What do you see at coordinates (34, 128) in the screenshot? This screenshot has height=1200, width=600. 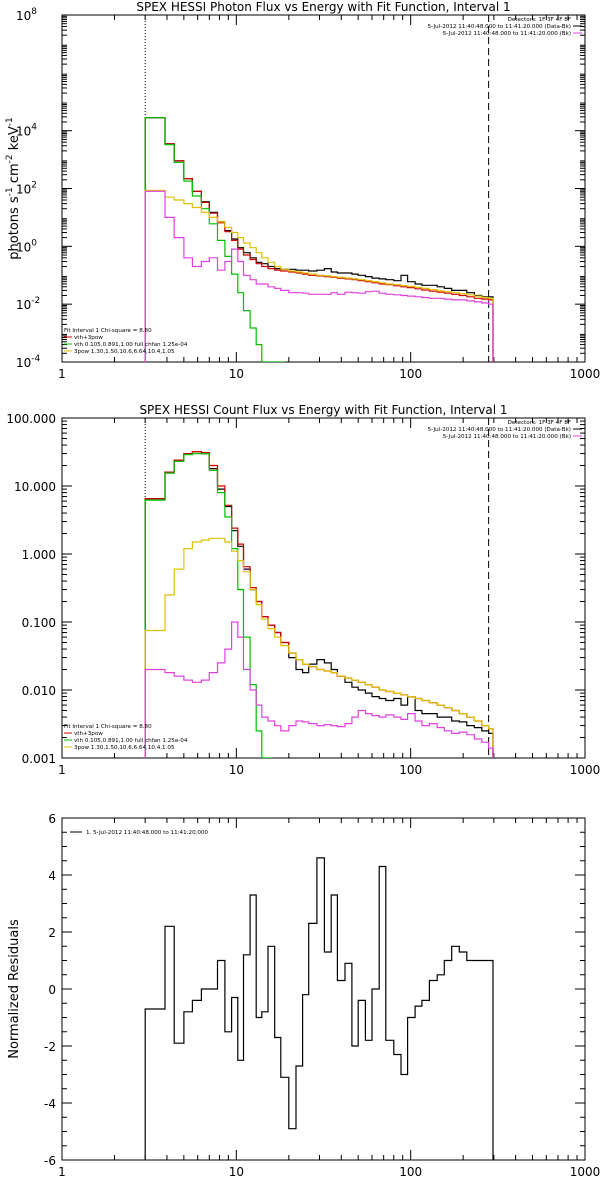 I see `y-tick-exponent: 4` at bounding box center [34, 128].